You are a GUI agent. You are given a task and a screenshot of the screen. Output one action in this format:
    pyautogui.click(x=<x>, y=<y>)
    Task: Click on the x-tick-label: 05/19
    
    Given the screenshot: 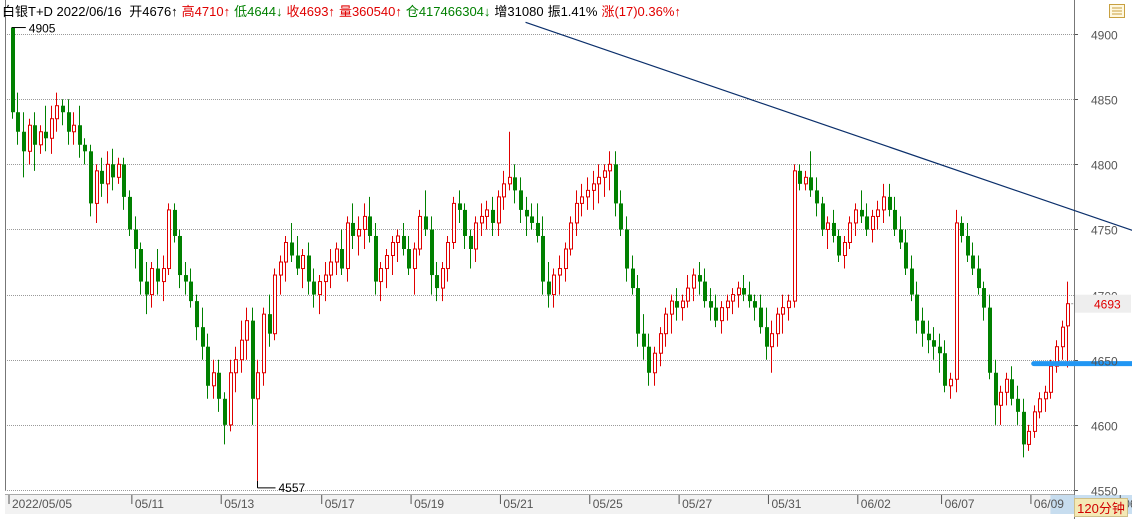 What is the action you would take?
    pyautogui.click(x=429, y=504)
    